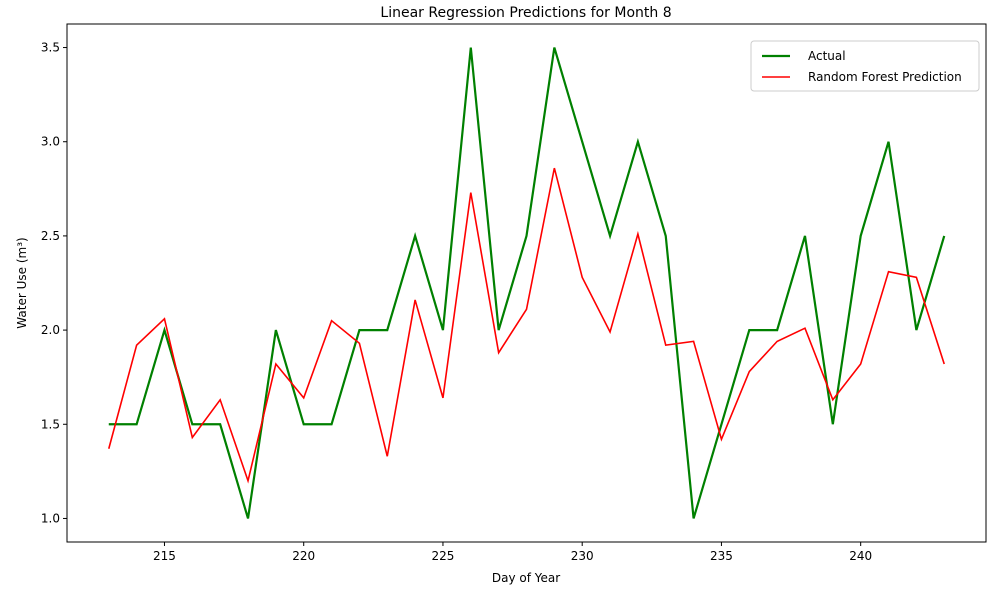  I want to click on y-tick-label: 2.5, so click(50, 236).